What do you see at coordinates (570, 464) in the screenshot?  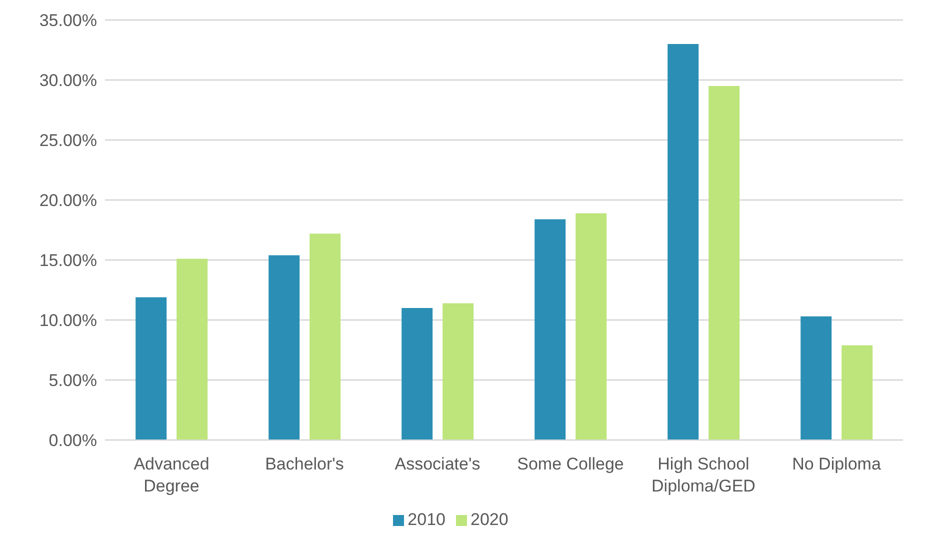 I see `x-tick-label: Some College` at bounding box center [570, 464].